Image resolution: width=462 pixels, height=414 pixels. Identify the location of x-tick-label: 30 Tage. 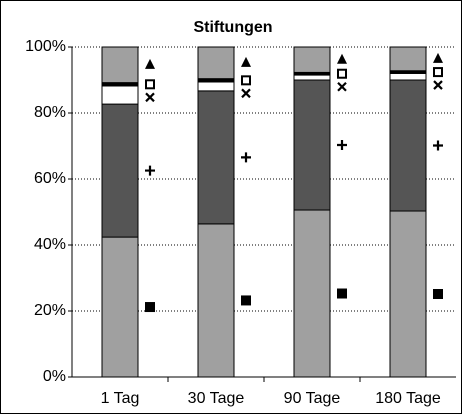
(216, 398).